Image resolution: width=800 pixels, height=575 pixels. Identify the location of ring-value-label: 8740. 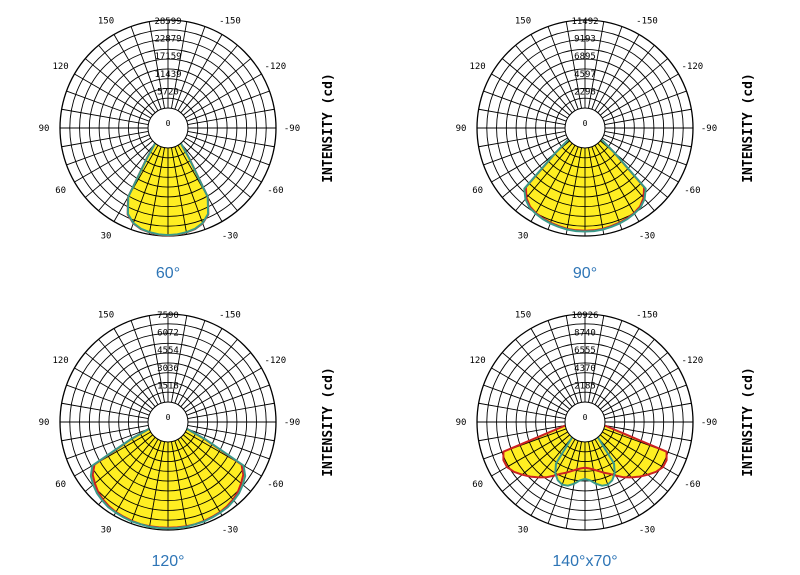
(585, 334).